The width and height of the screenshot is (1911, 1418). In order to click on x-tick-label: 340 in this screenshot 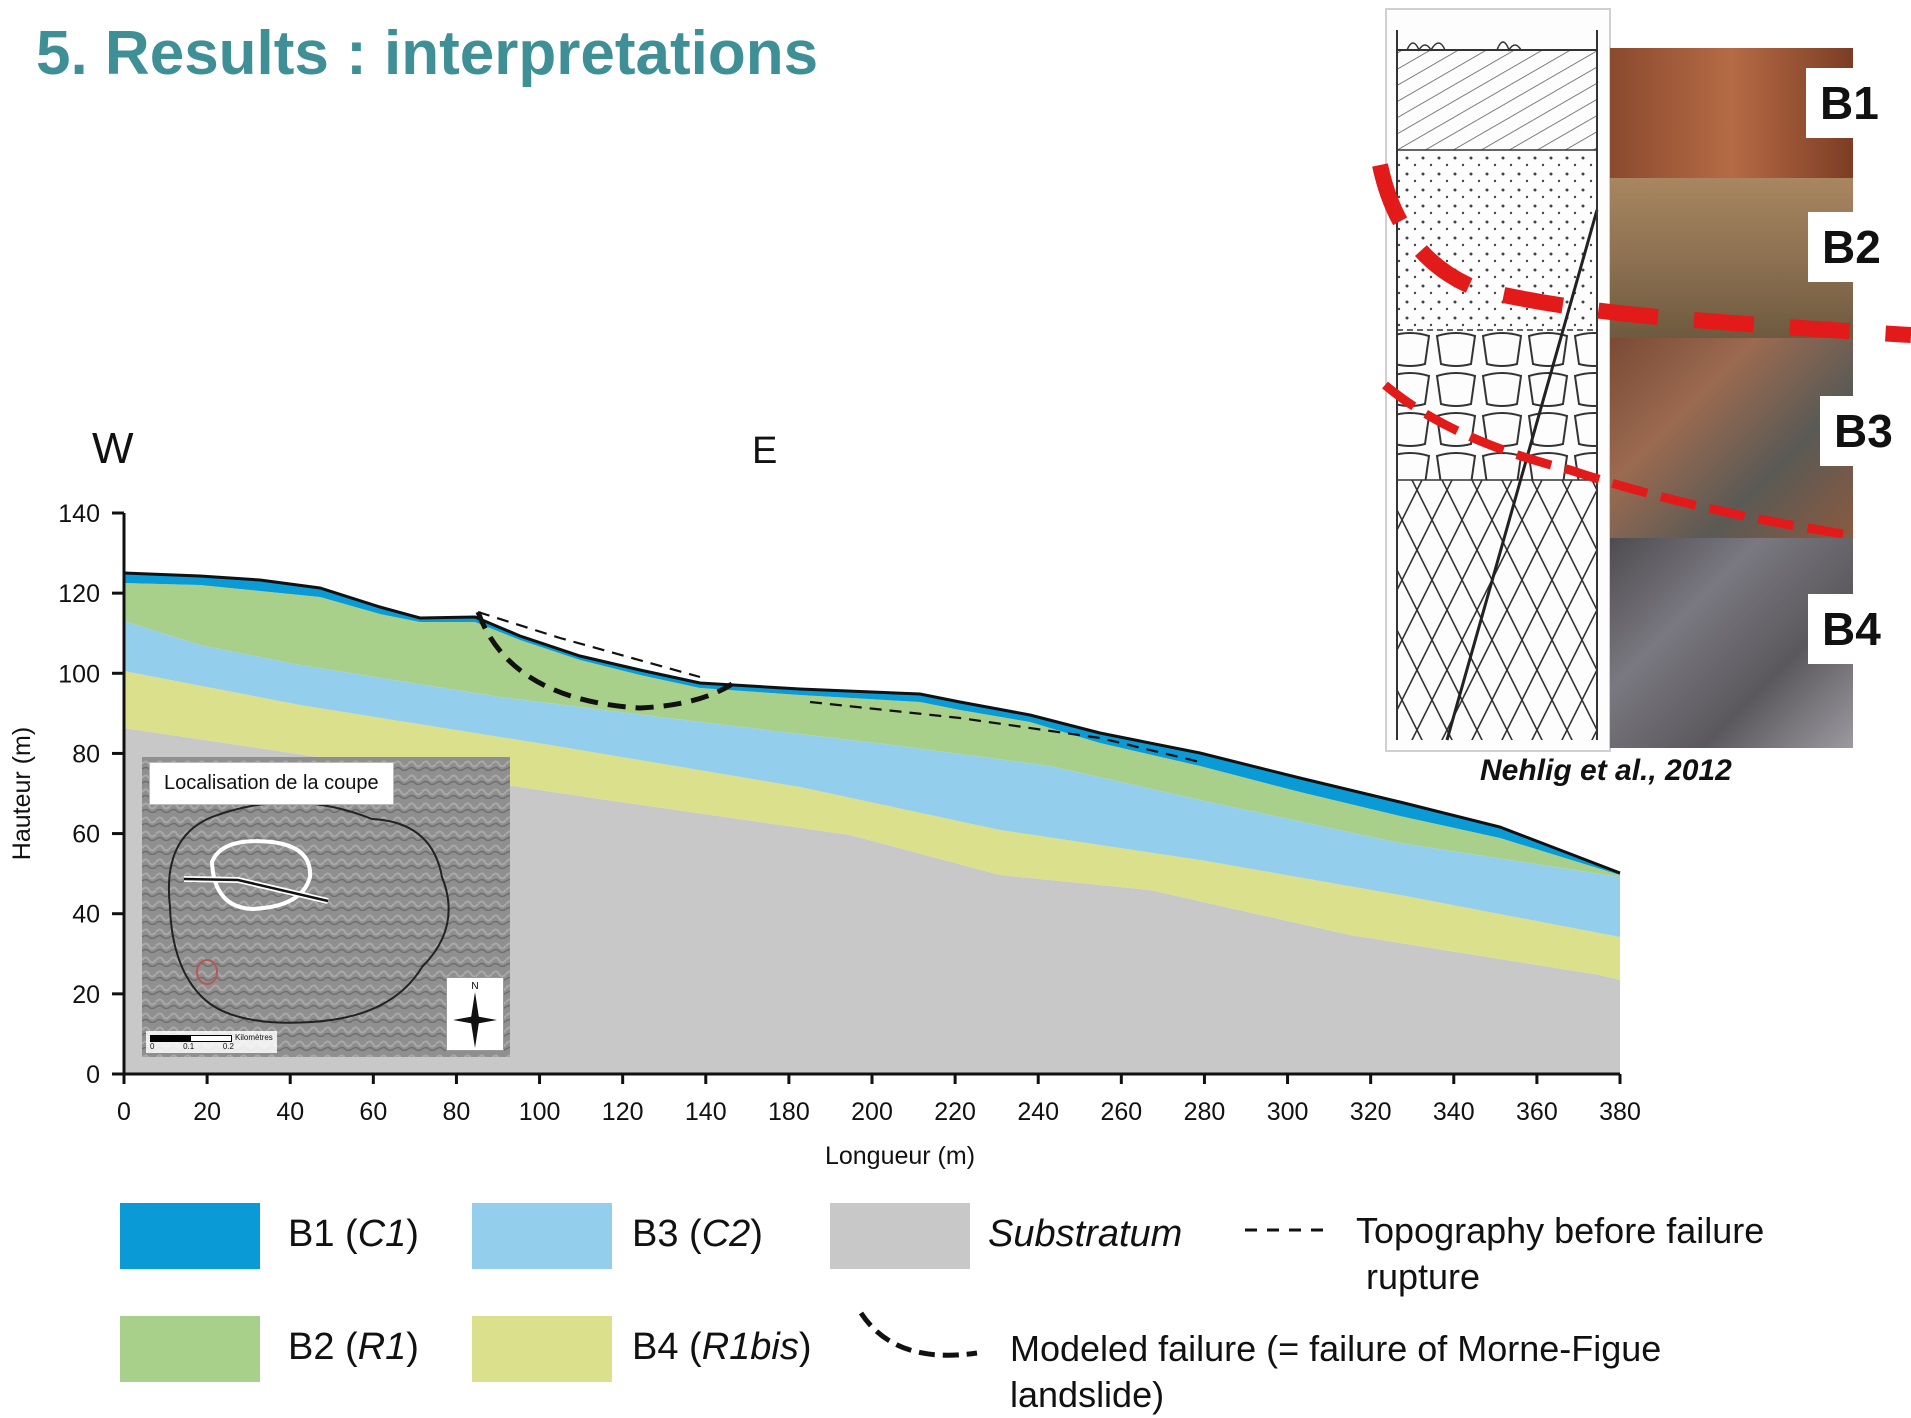, I will do `click(1454, 1112)`.